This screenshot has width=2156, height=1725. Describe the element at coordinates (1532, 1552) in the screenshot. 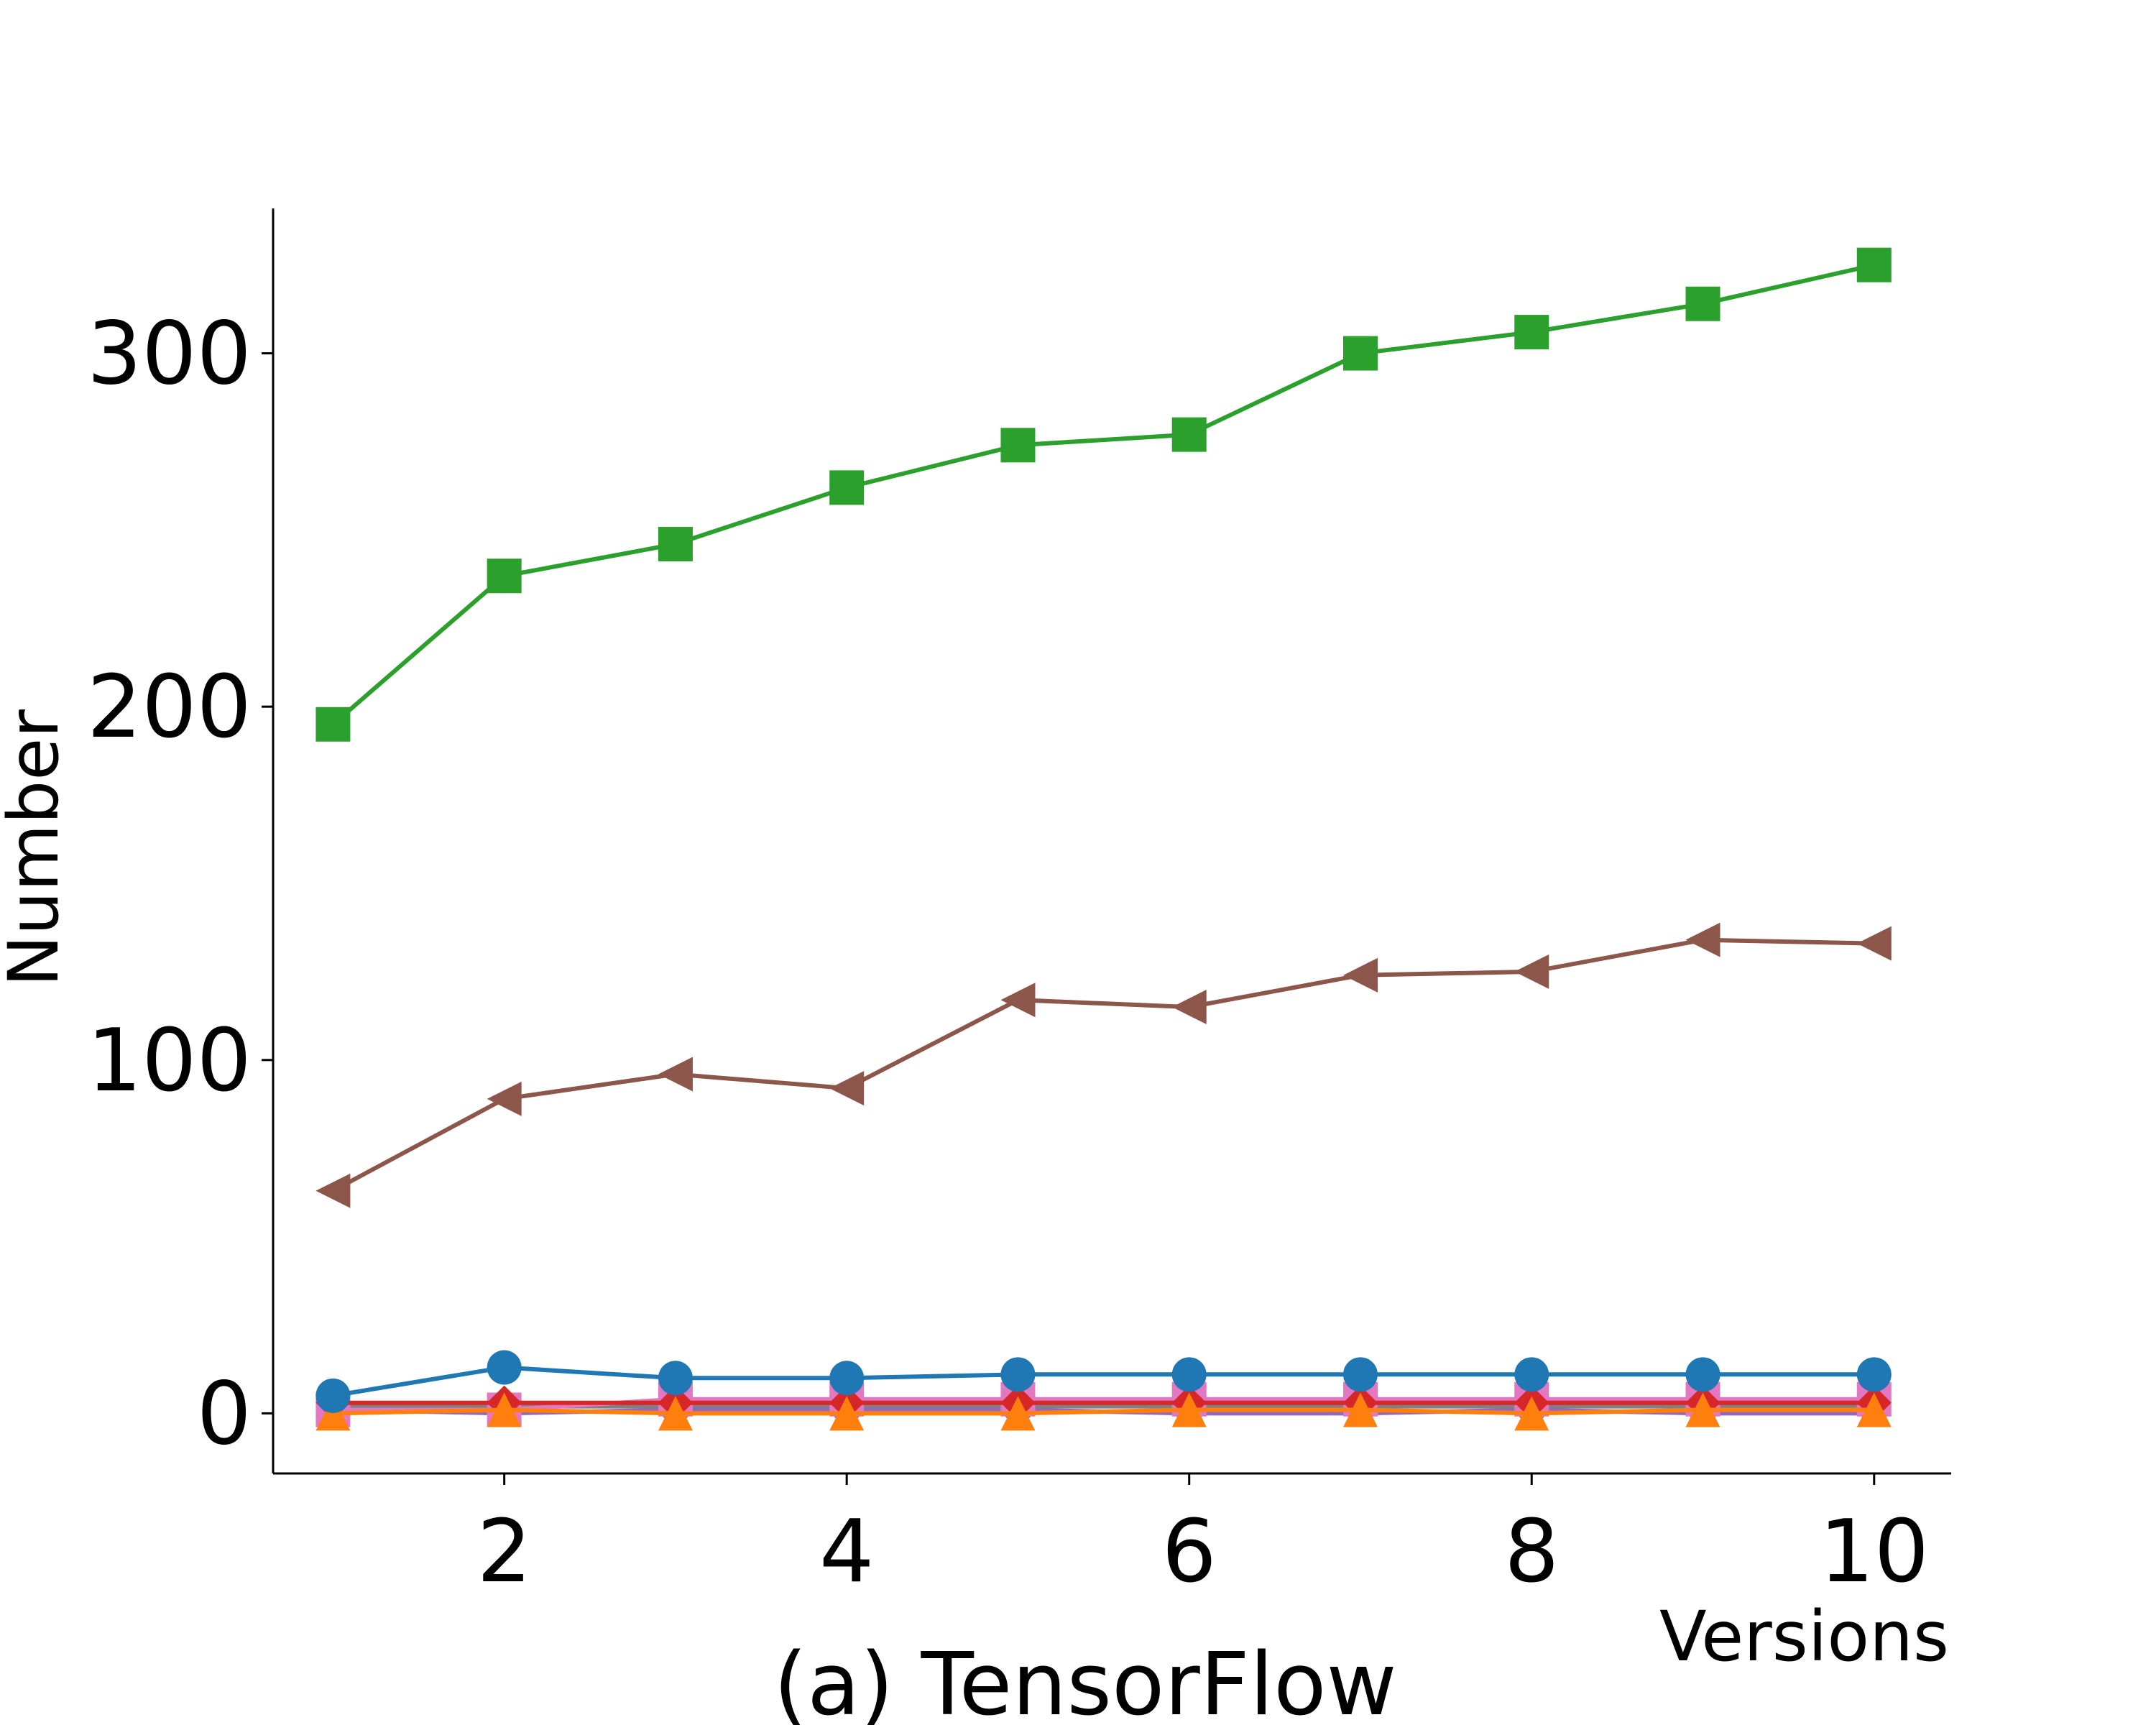

I see `x-tick-label: 8` at that location.